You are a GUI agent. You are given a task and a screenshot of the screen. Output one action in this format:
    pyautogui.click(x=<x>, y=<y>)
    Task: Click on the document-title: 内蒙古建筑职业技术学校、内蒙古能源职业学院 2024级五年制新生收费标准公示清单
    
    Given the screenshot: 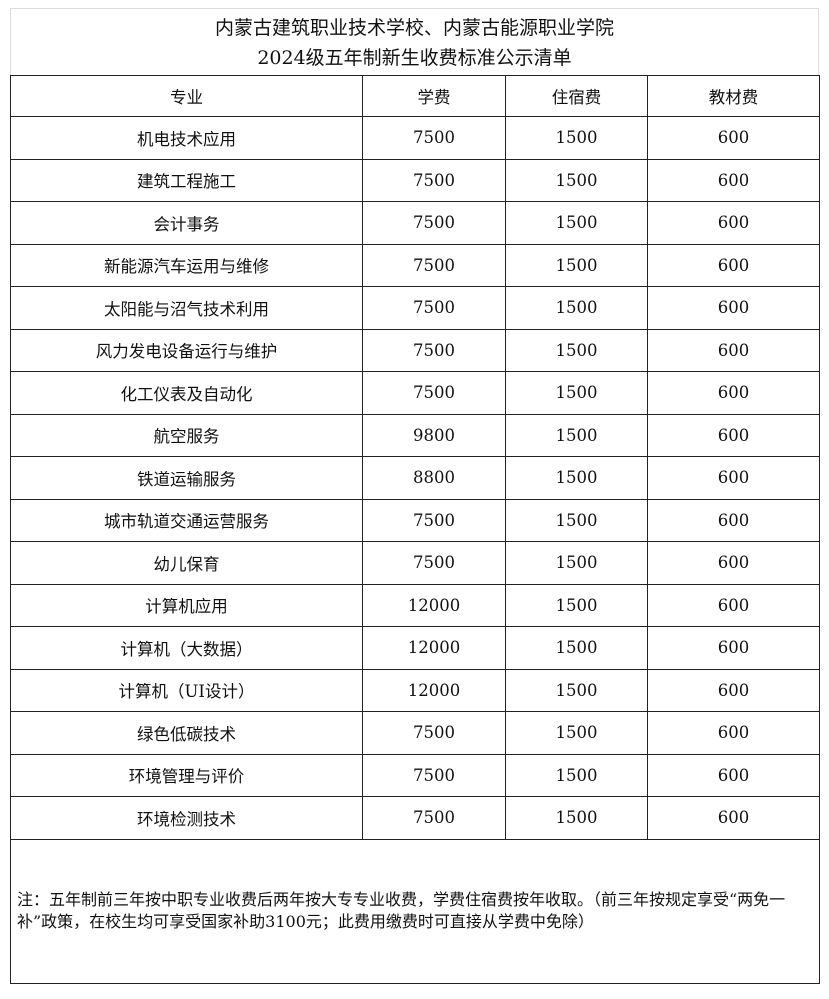 What is the action you would take?
    pyautogui.click(x=414, y=41)
    